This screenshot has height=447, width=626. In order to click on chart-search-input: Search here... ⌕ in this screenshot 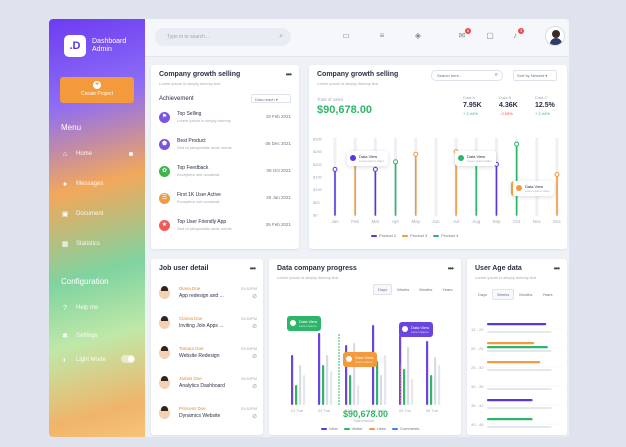, I will do `click(467, 75)`.